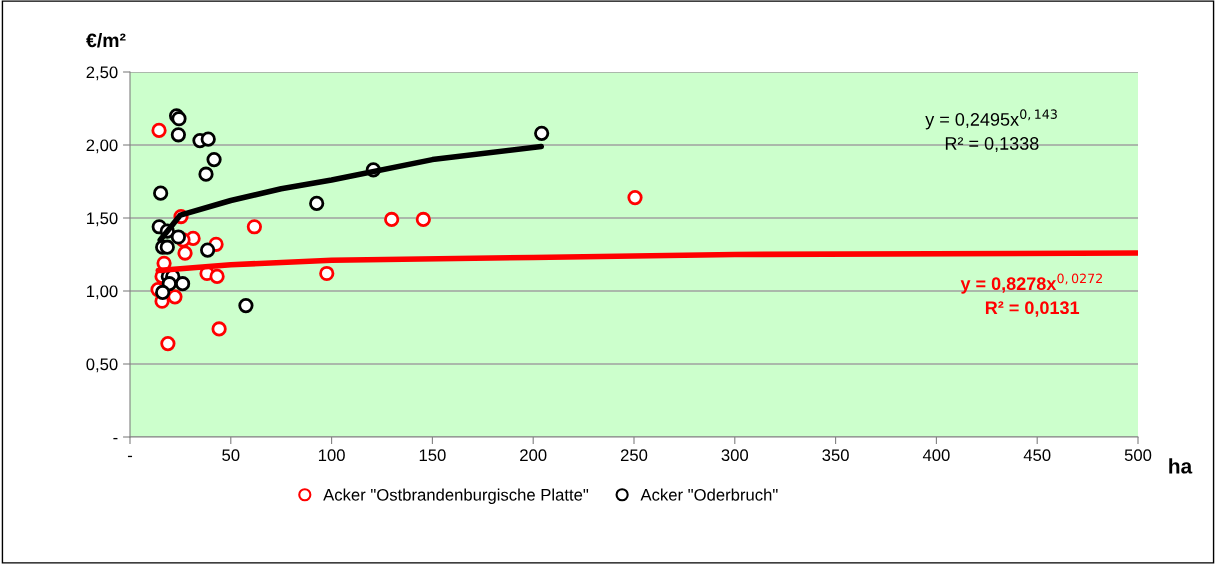 This screenshot has width=1216, height=564. What do you see at coordinates (102, 146) in the screenshot?
I see `y-tick-label: 2,00` at bounding box center [102, 146].